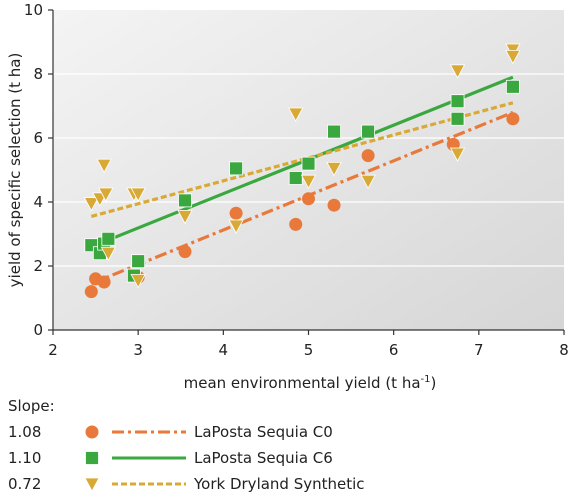 The image size is (570, 498). What do you see at coordinates (263, 458) in the screenshot?
I see `legend-label-c6: LaPosta Sequia C6` at bounding box center [263, 458].